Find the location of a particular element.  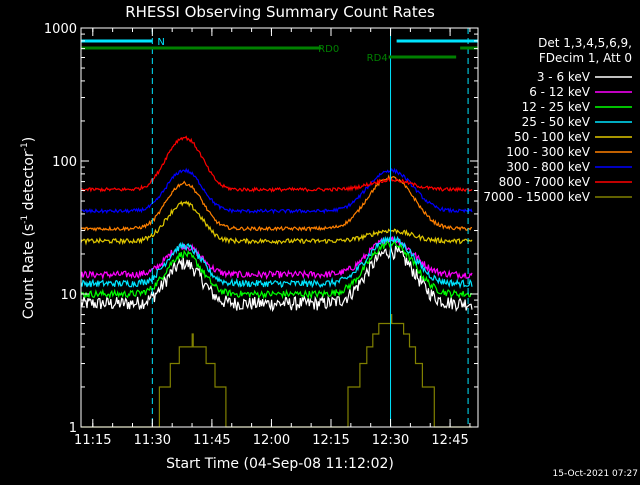

x-tick-label-4: 12:15 is located at coordinates (330, 440).